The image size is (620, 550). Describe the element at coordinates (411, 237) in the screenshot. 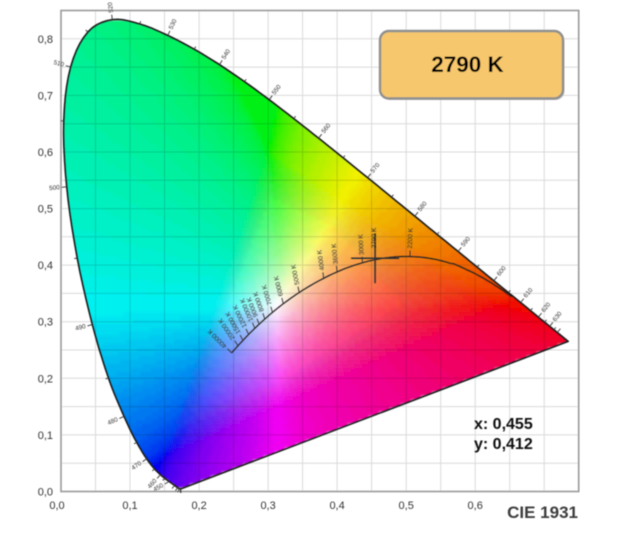

I see `svg-text: 2200 K` at that location.